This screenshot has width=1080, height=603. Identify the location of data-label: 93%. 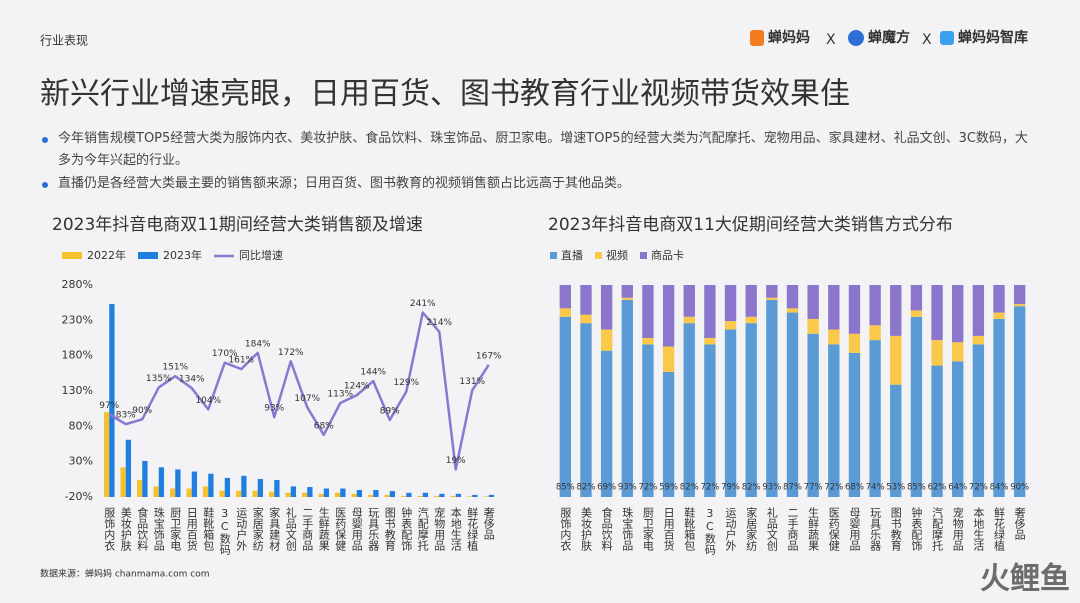
(627, 488).